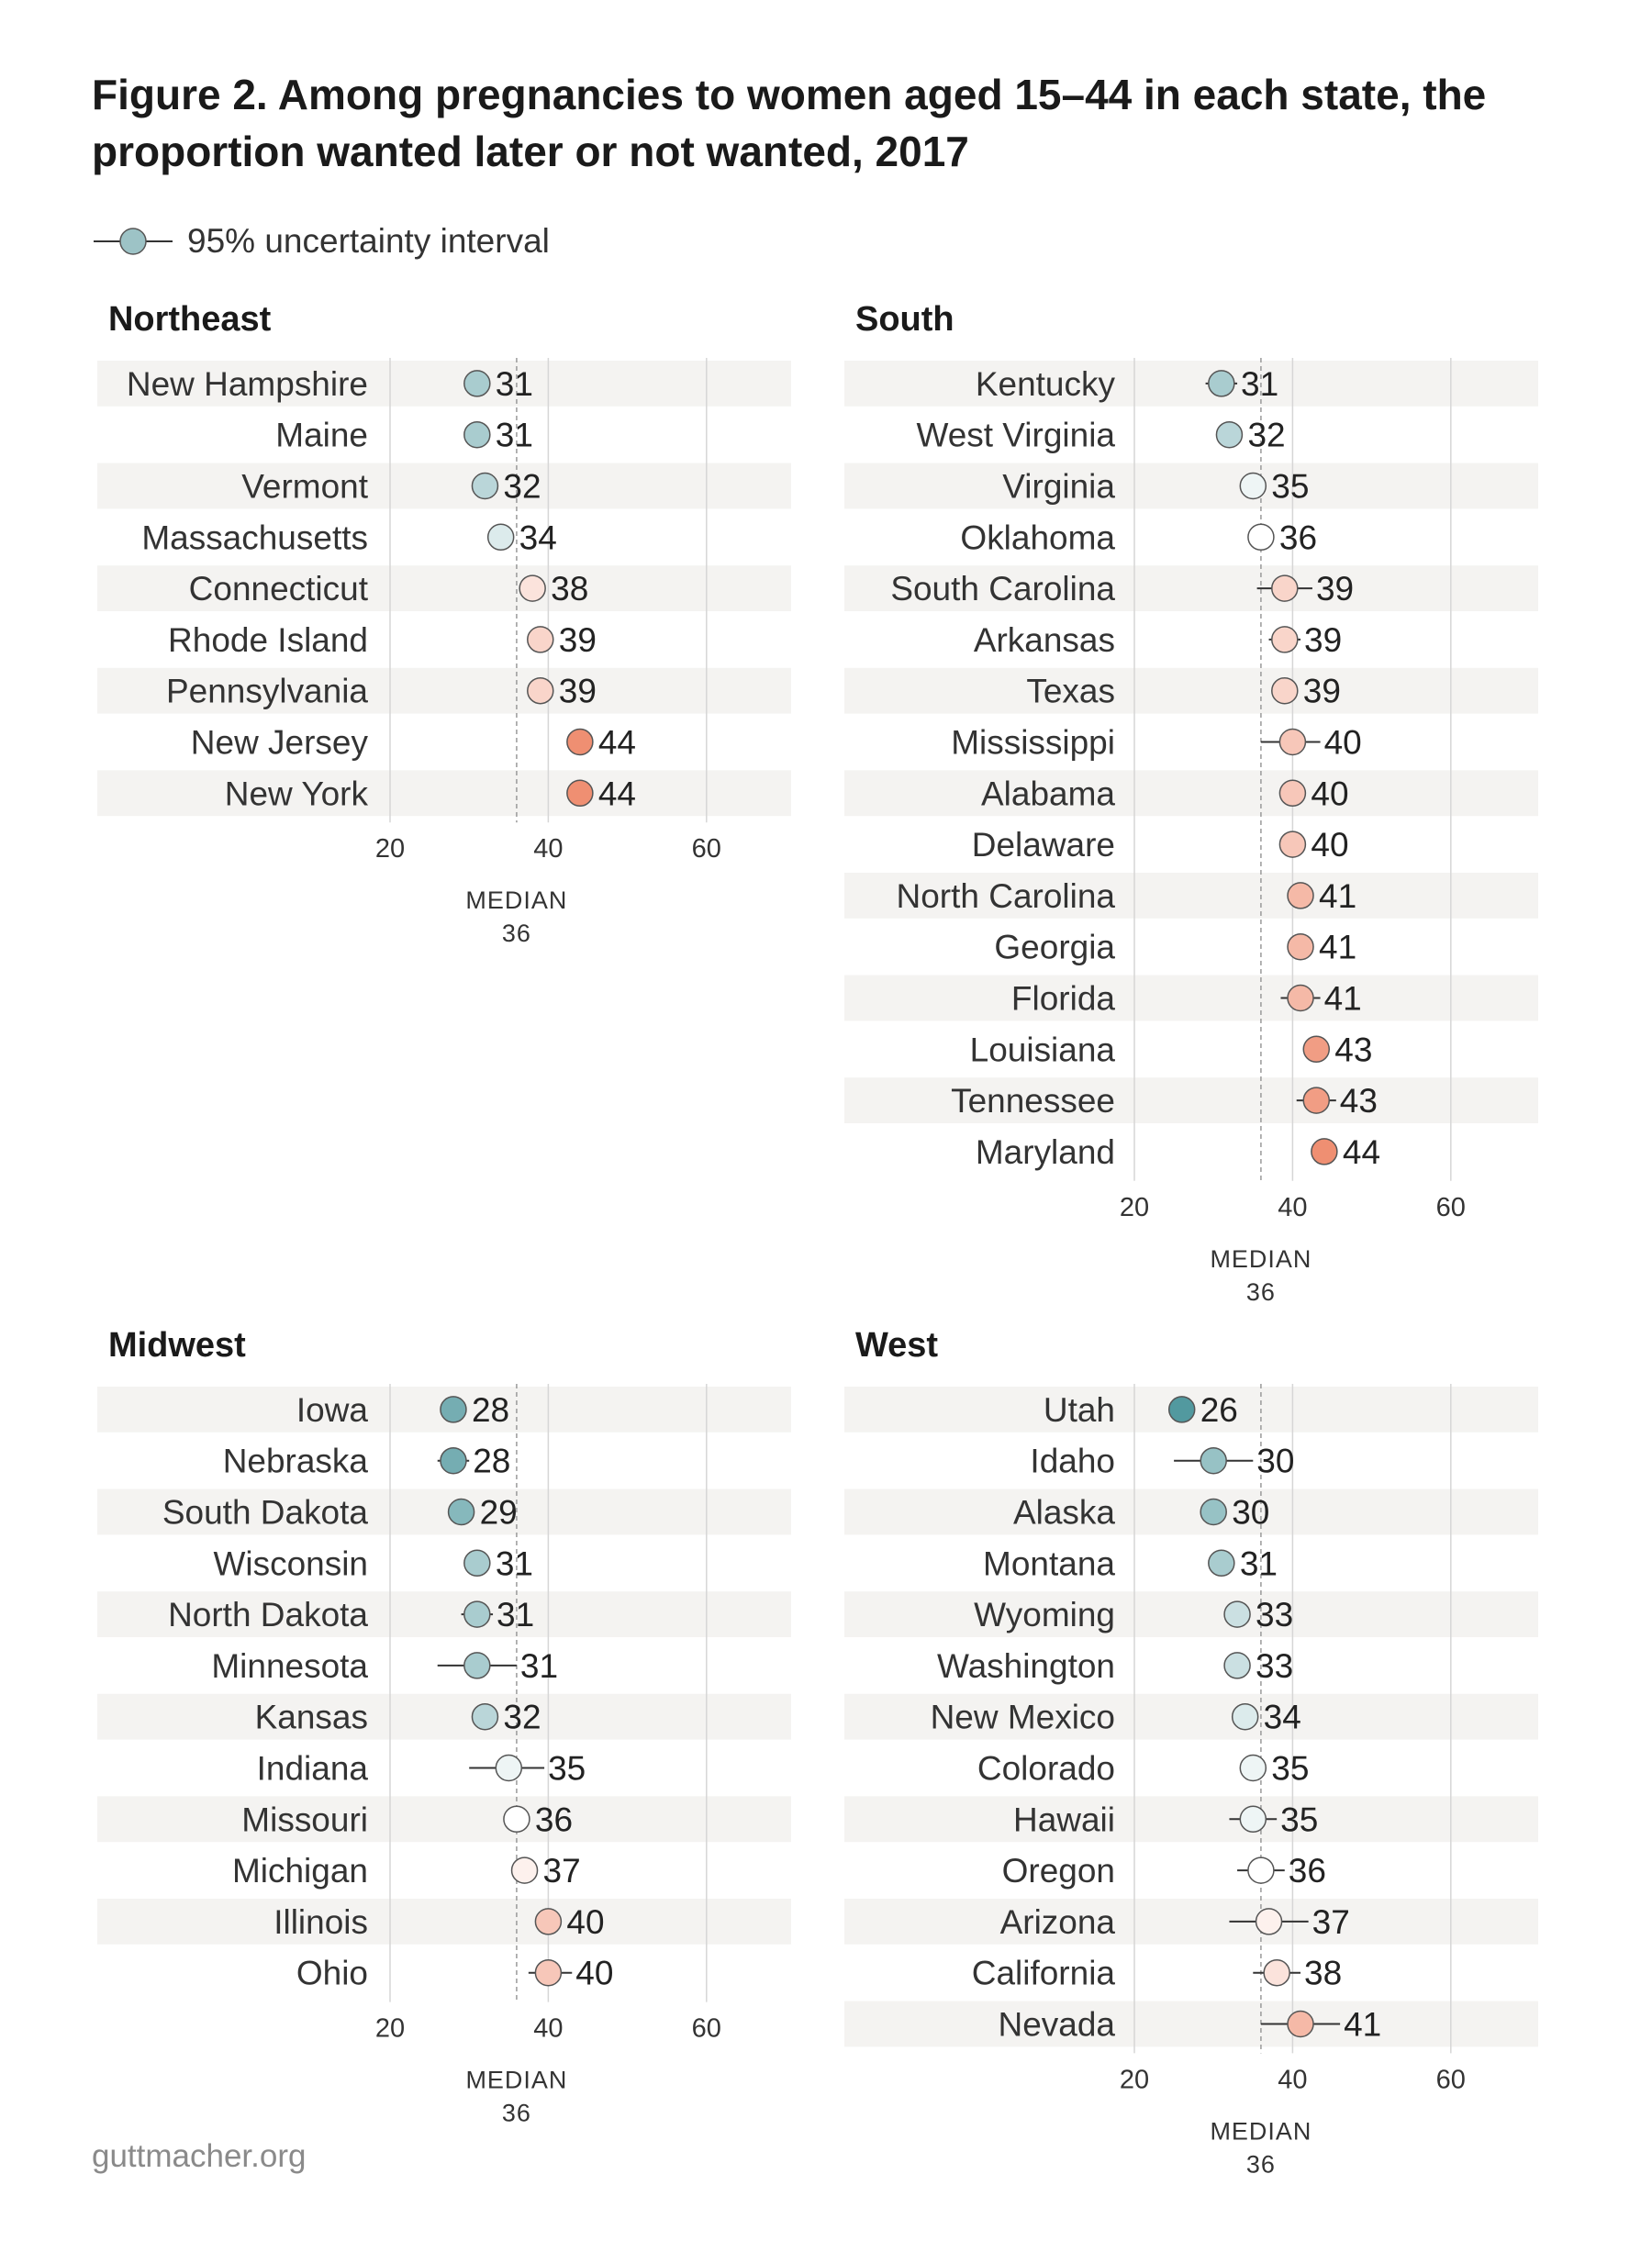  What do you see at coordinates (332, 1973) in the screenshot?
I see `state-label: Ohio` at bounding box center [332, 1973].